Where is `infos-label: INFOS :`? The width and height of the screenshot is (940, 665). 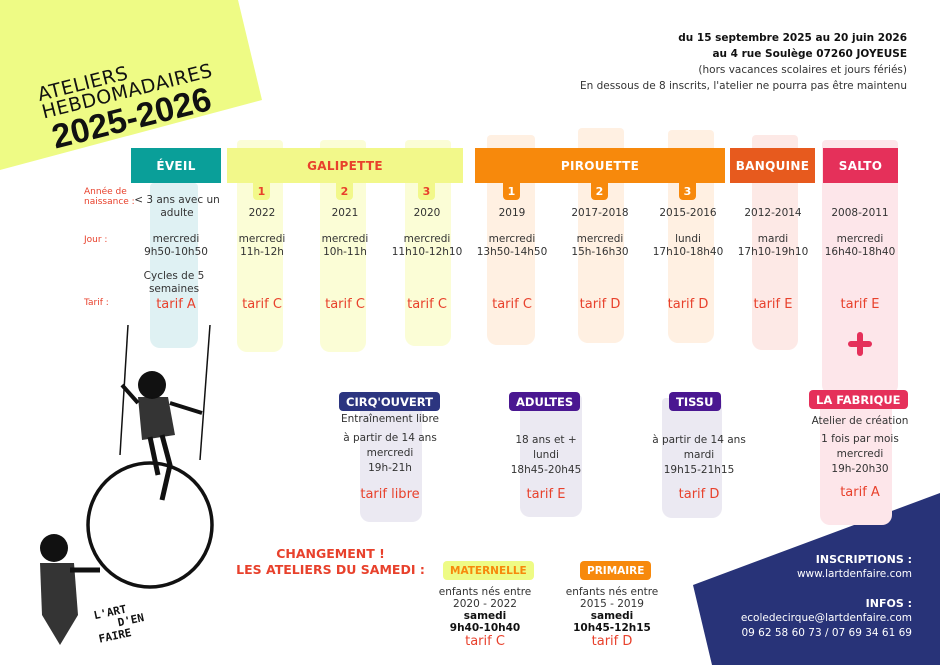
infos-label: INFOS : is located at coordinates (888, 603).